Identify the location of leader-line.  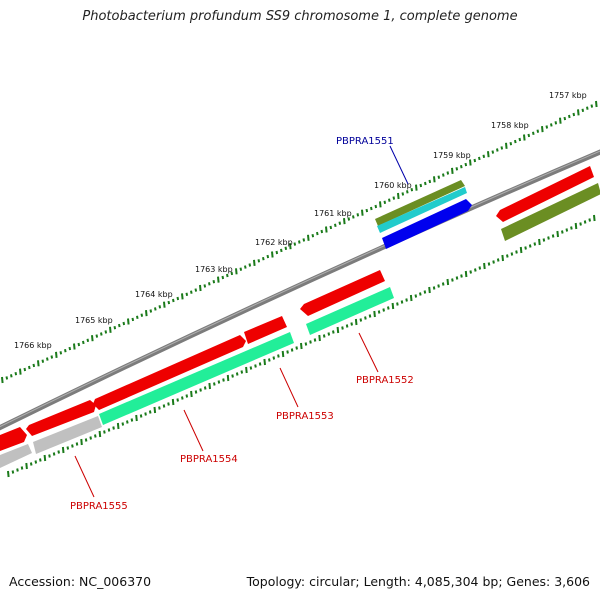
(368, 352).